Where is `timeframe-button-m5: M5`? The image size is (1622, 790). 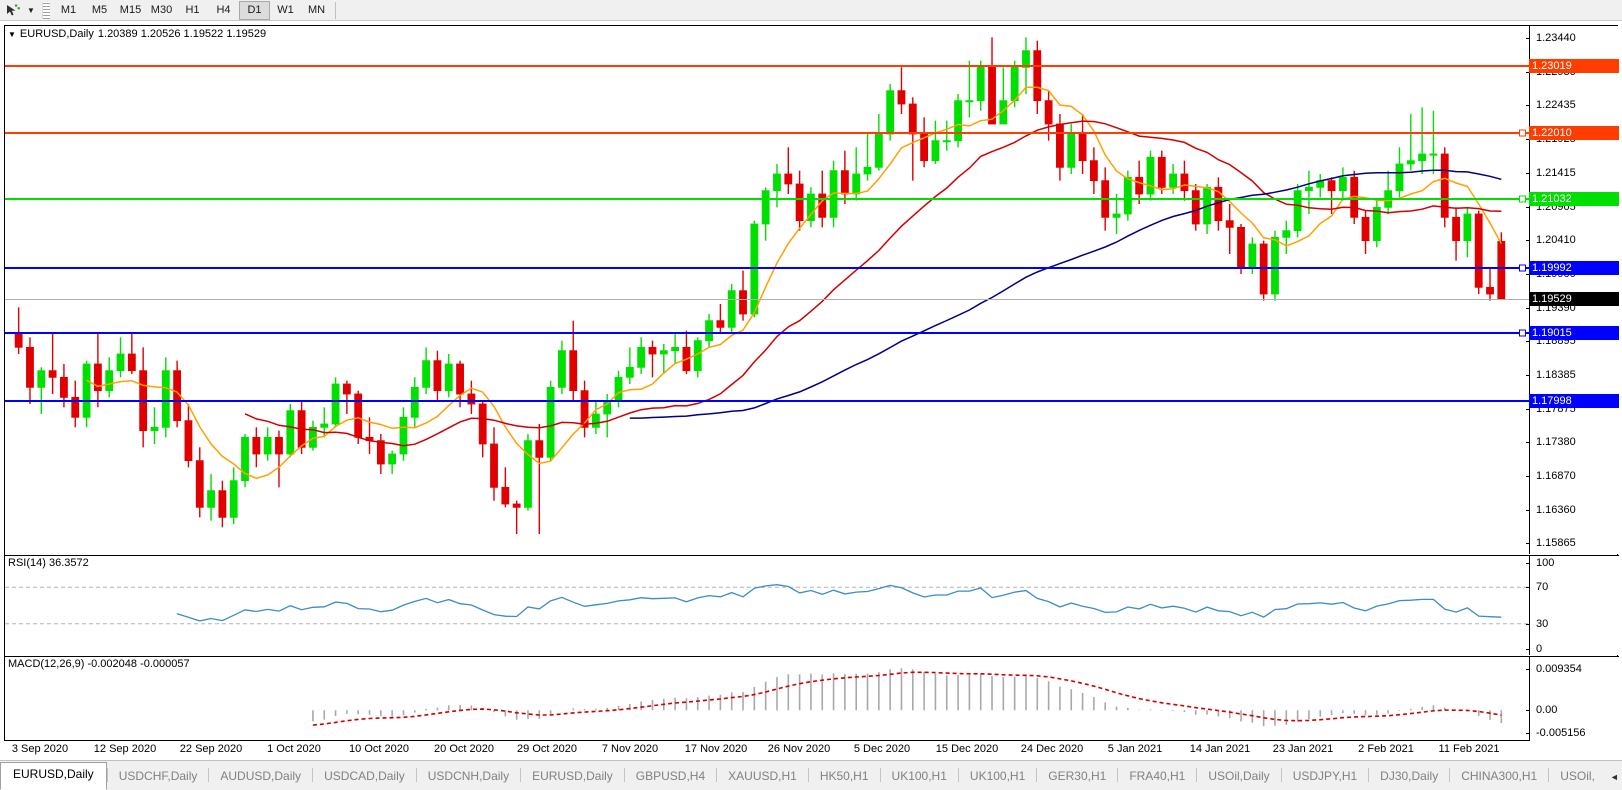 timeframe-button-m5: M5 is located at coordinates (99, 9).